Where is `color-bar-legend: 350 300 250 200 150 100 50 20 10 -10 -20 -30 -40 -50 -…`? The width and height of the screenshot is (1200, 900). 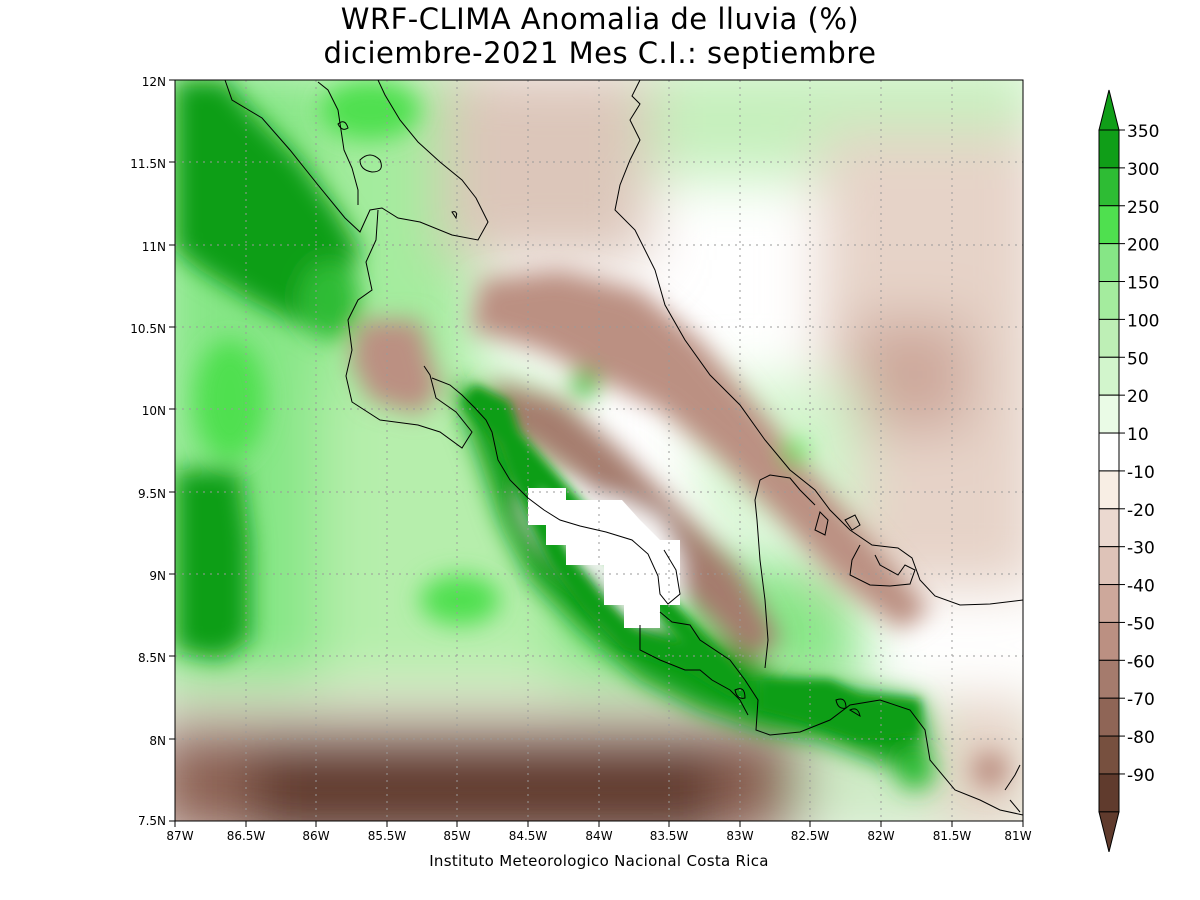
color-bar-legend: 350 300 250 200 150 100 50 20 10 -10 -20 -30 -40 -50 -… is located at coordinates (1128, 470).